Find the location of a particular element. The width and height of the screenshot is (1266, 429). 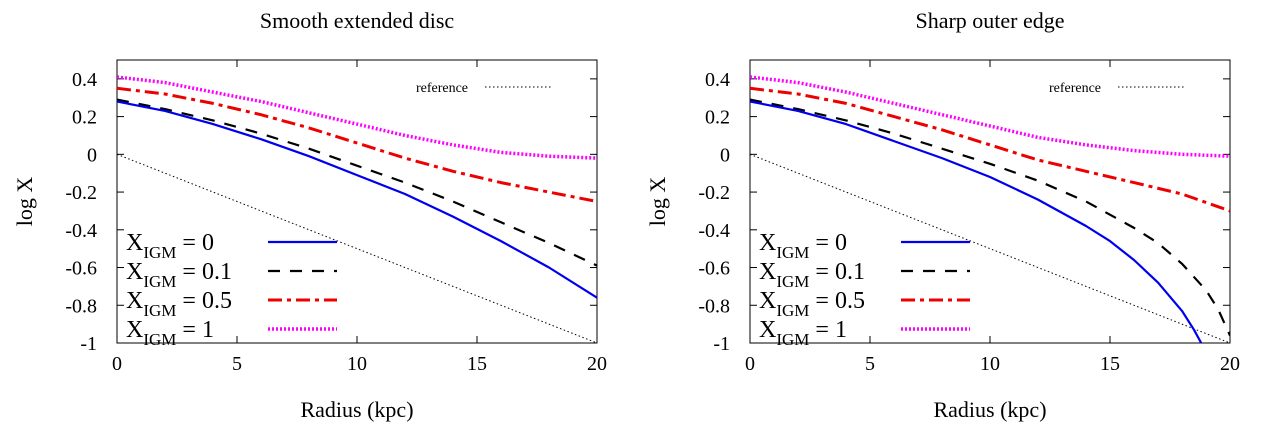

chart0-x-tick-label: 5 is located at coordinates (237, 364).